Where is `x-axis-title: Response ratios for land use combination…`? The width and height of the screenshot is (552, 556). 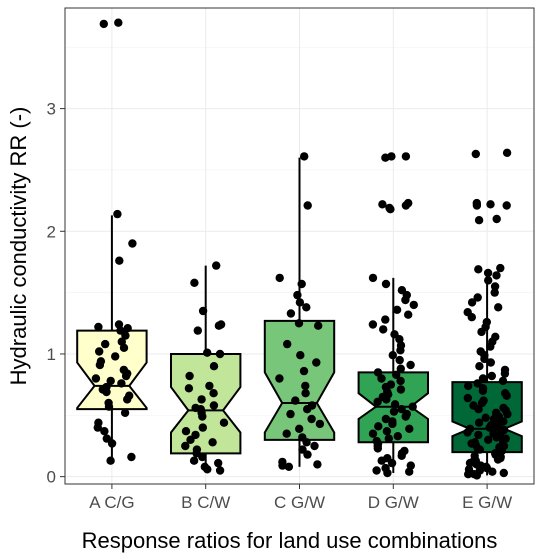 x-axis-title: Response ratios for land use combination… is located at coordinates (290, 540).